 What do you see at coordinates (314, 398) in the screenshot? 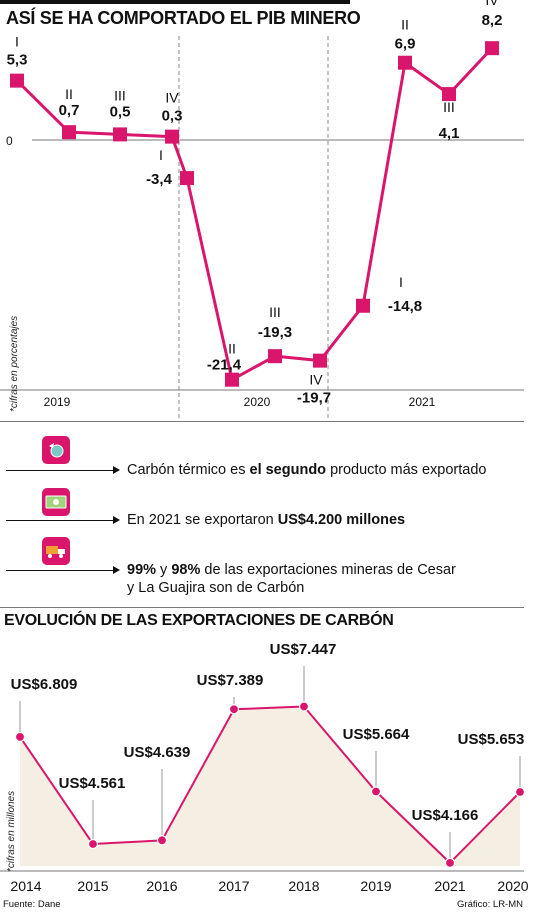
I see `data-label: -19,7` at bounding box center [314, 398].